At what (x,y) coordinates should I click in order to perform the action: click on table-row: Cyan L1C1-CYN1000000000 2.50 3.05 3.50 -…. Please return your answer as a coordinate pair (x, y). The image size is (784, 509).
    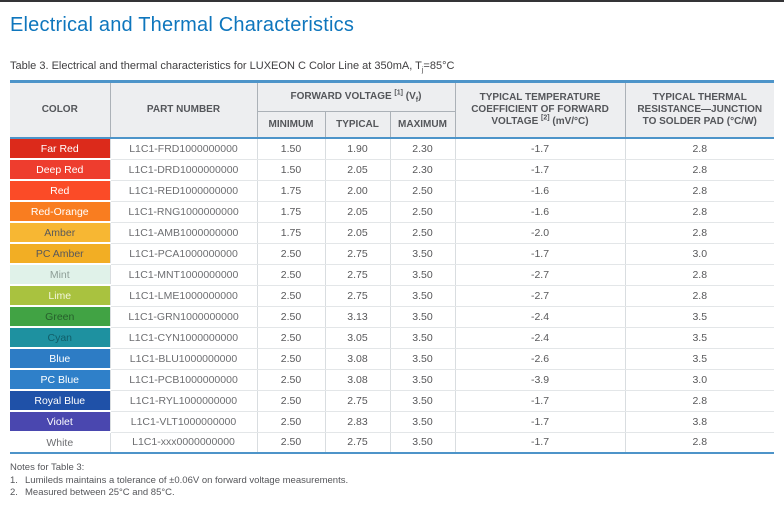
    Looking at the image, I should click on (392, 338).